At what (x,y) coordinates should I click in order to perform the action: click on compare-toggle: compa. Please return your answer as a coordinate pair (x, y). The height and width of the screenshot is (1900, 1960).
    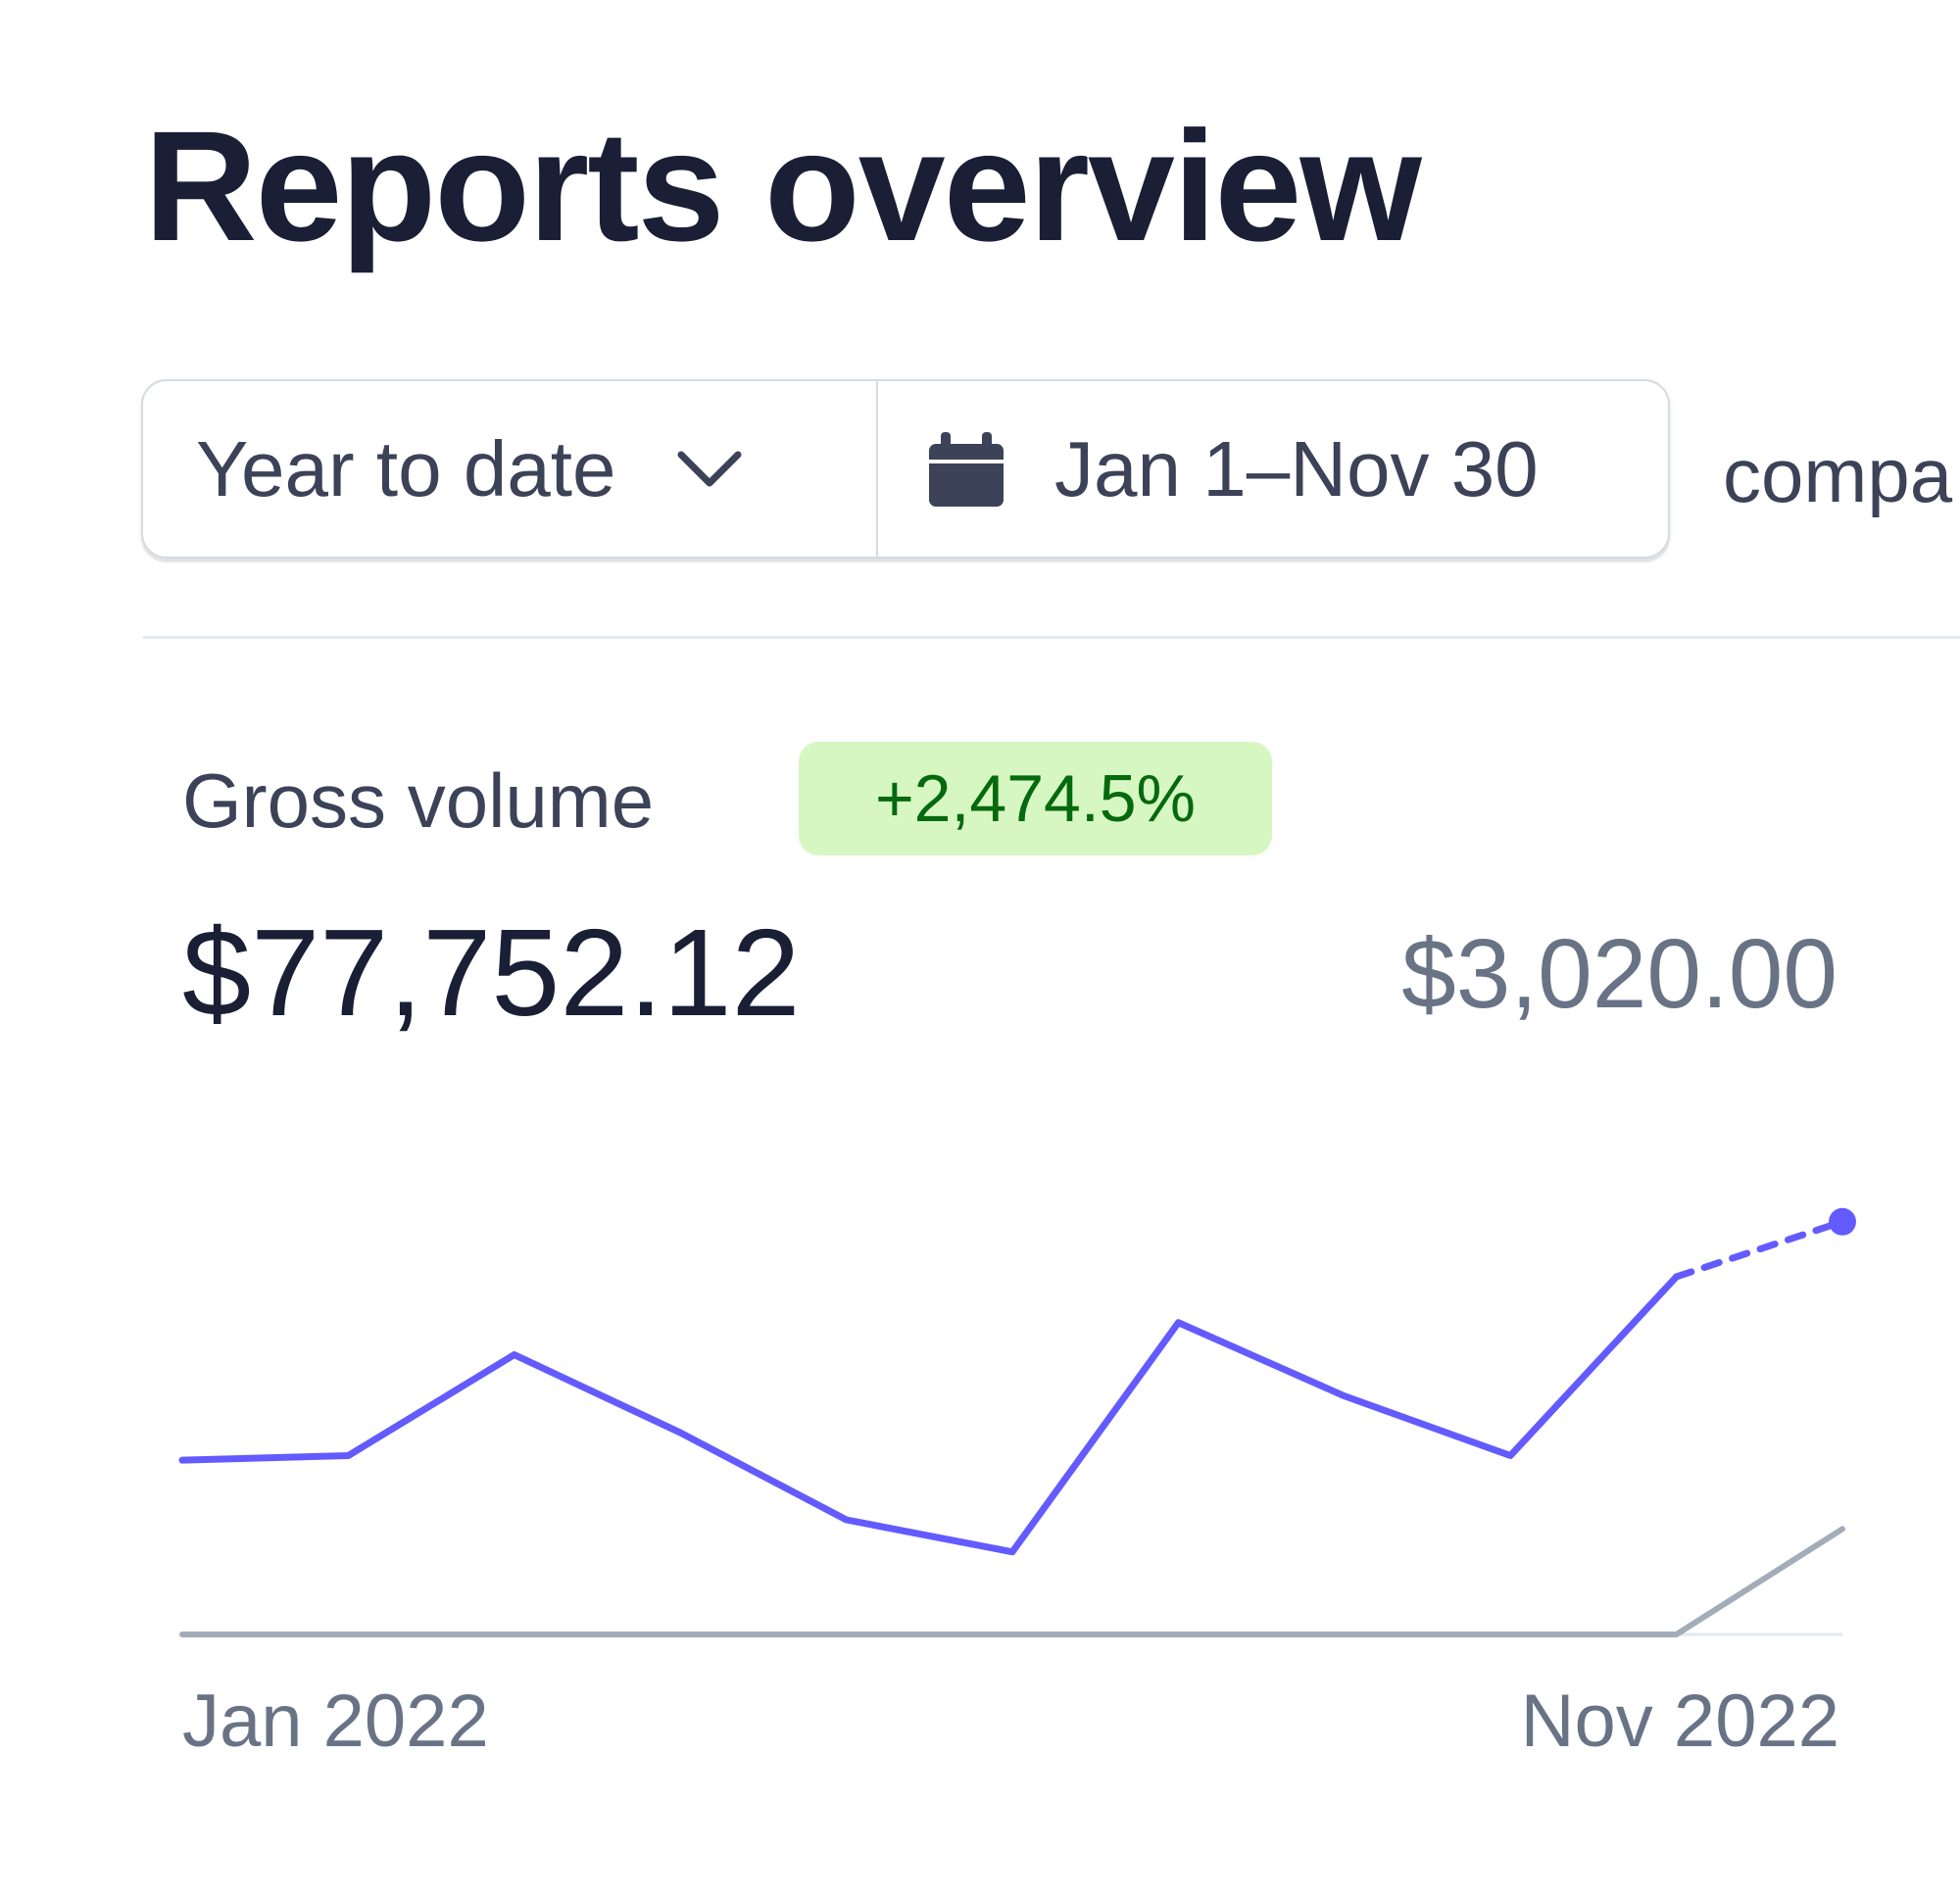
    Looking at the image, I should click on (1838, 475).